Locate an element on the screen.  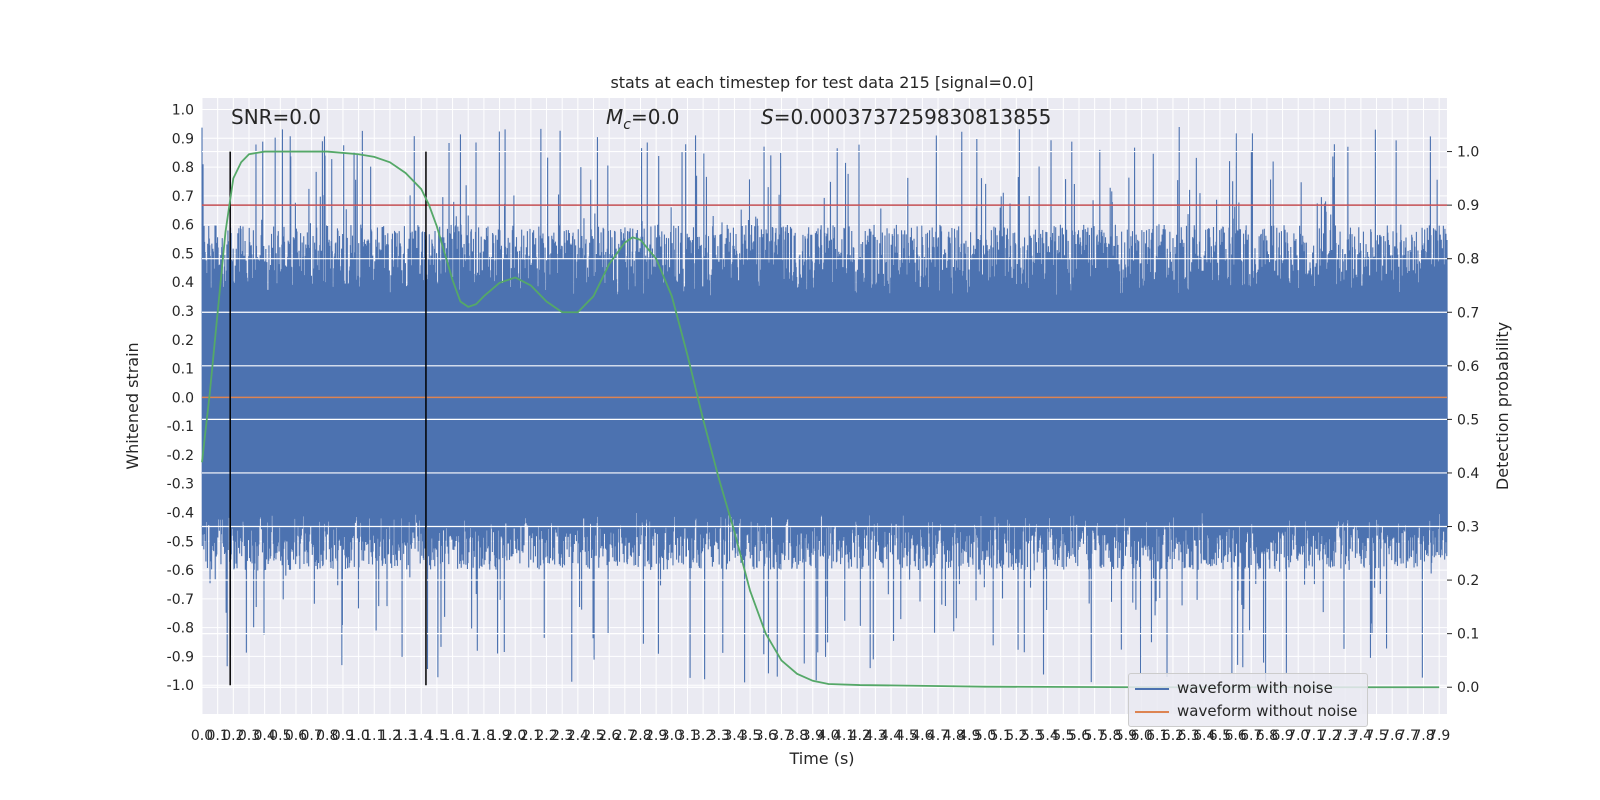
x-tick-label: 2.4 is located at coordinates (578, 736).